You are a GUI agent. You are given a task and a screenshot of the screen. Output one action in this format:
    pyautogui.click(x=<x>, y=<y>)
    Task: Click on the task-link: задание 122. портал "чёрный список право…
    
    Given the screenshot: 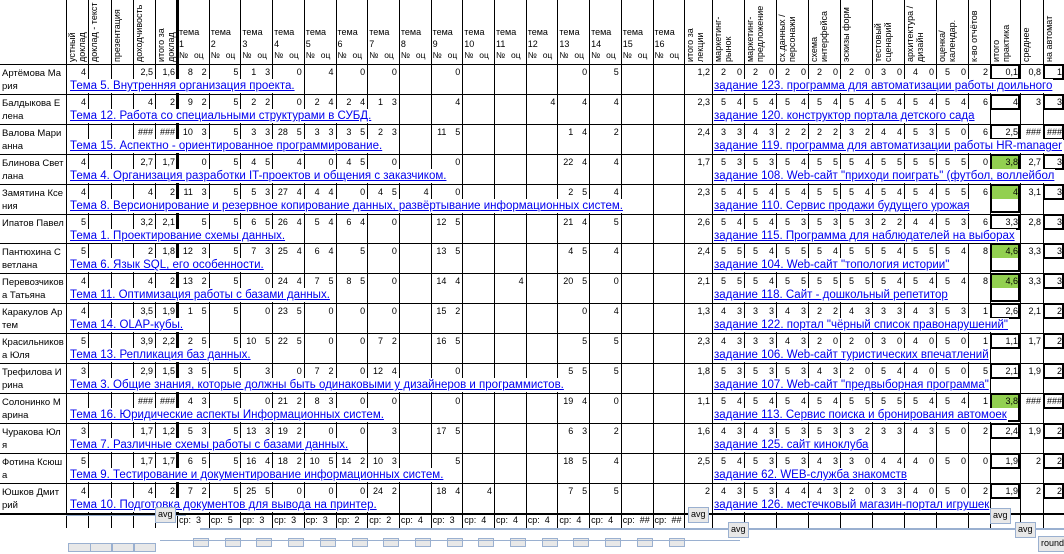 What is the action you would take?
    pyautogui.click(x=861, y=325)
    